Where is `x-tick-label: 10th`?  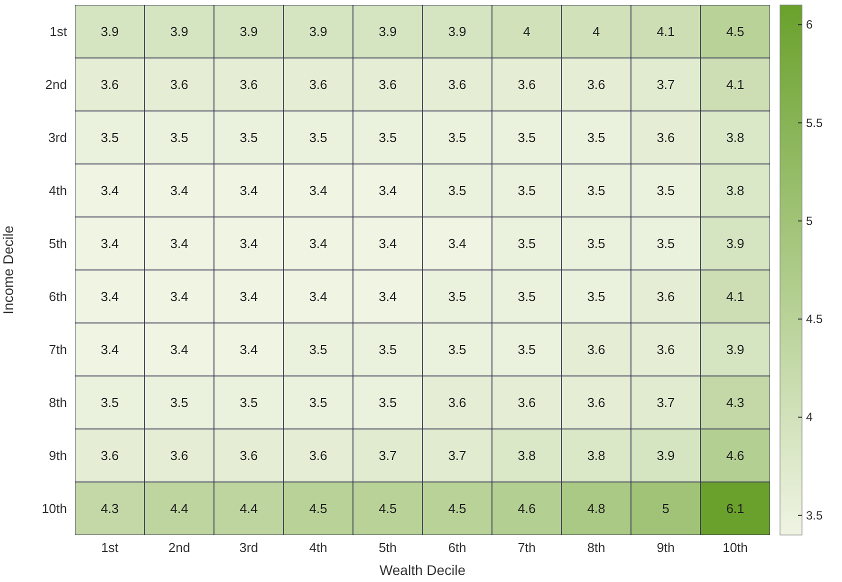 x-tick-label: 10th is located at coordinates (735, 548).